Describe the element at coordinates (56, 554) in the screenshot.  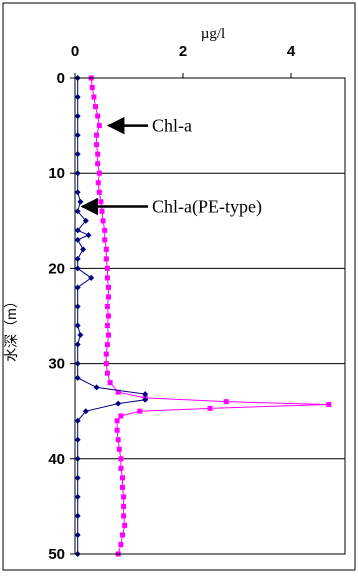
I see `y-tick-label: 50` at that location.